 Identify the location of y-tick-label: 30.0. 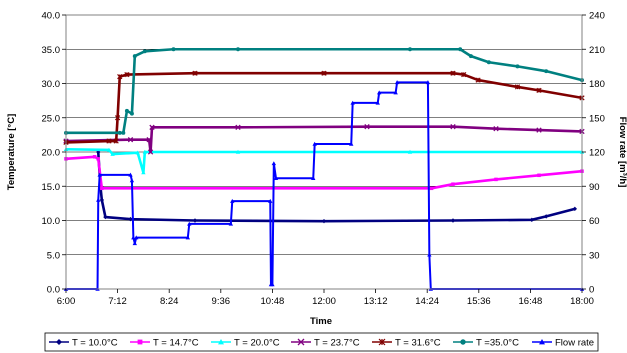
(51, 84).